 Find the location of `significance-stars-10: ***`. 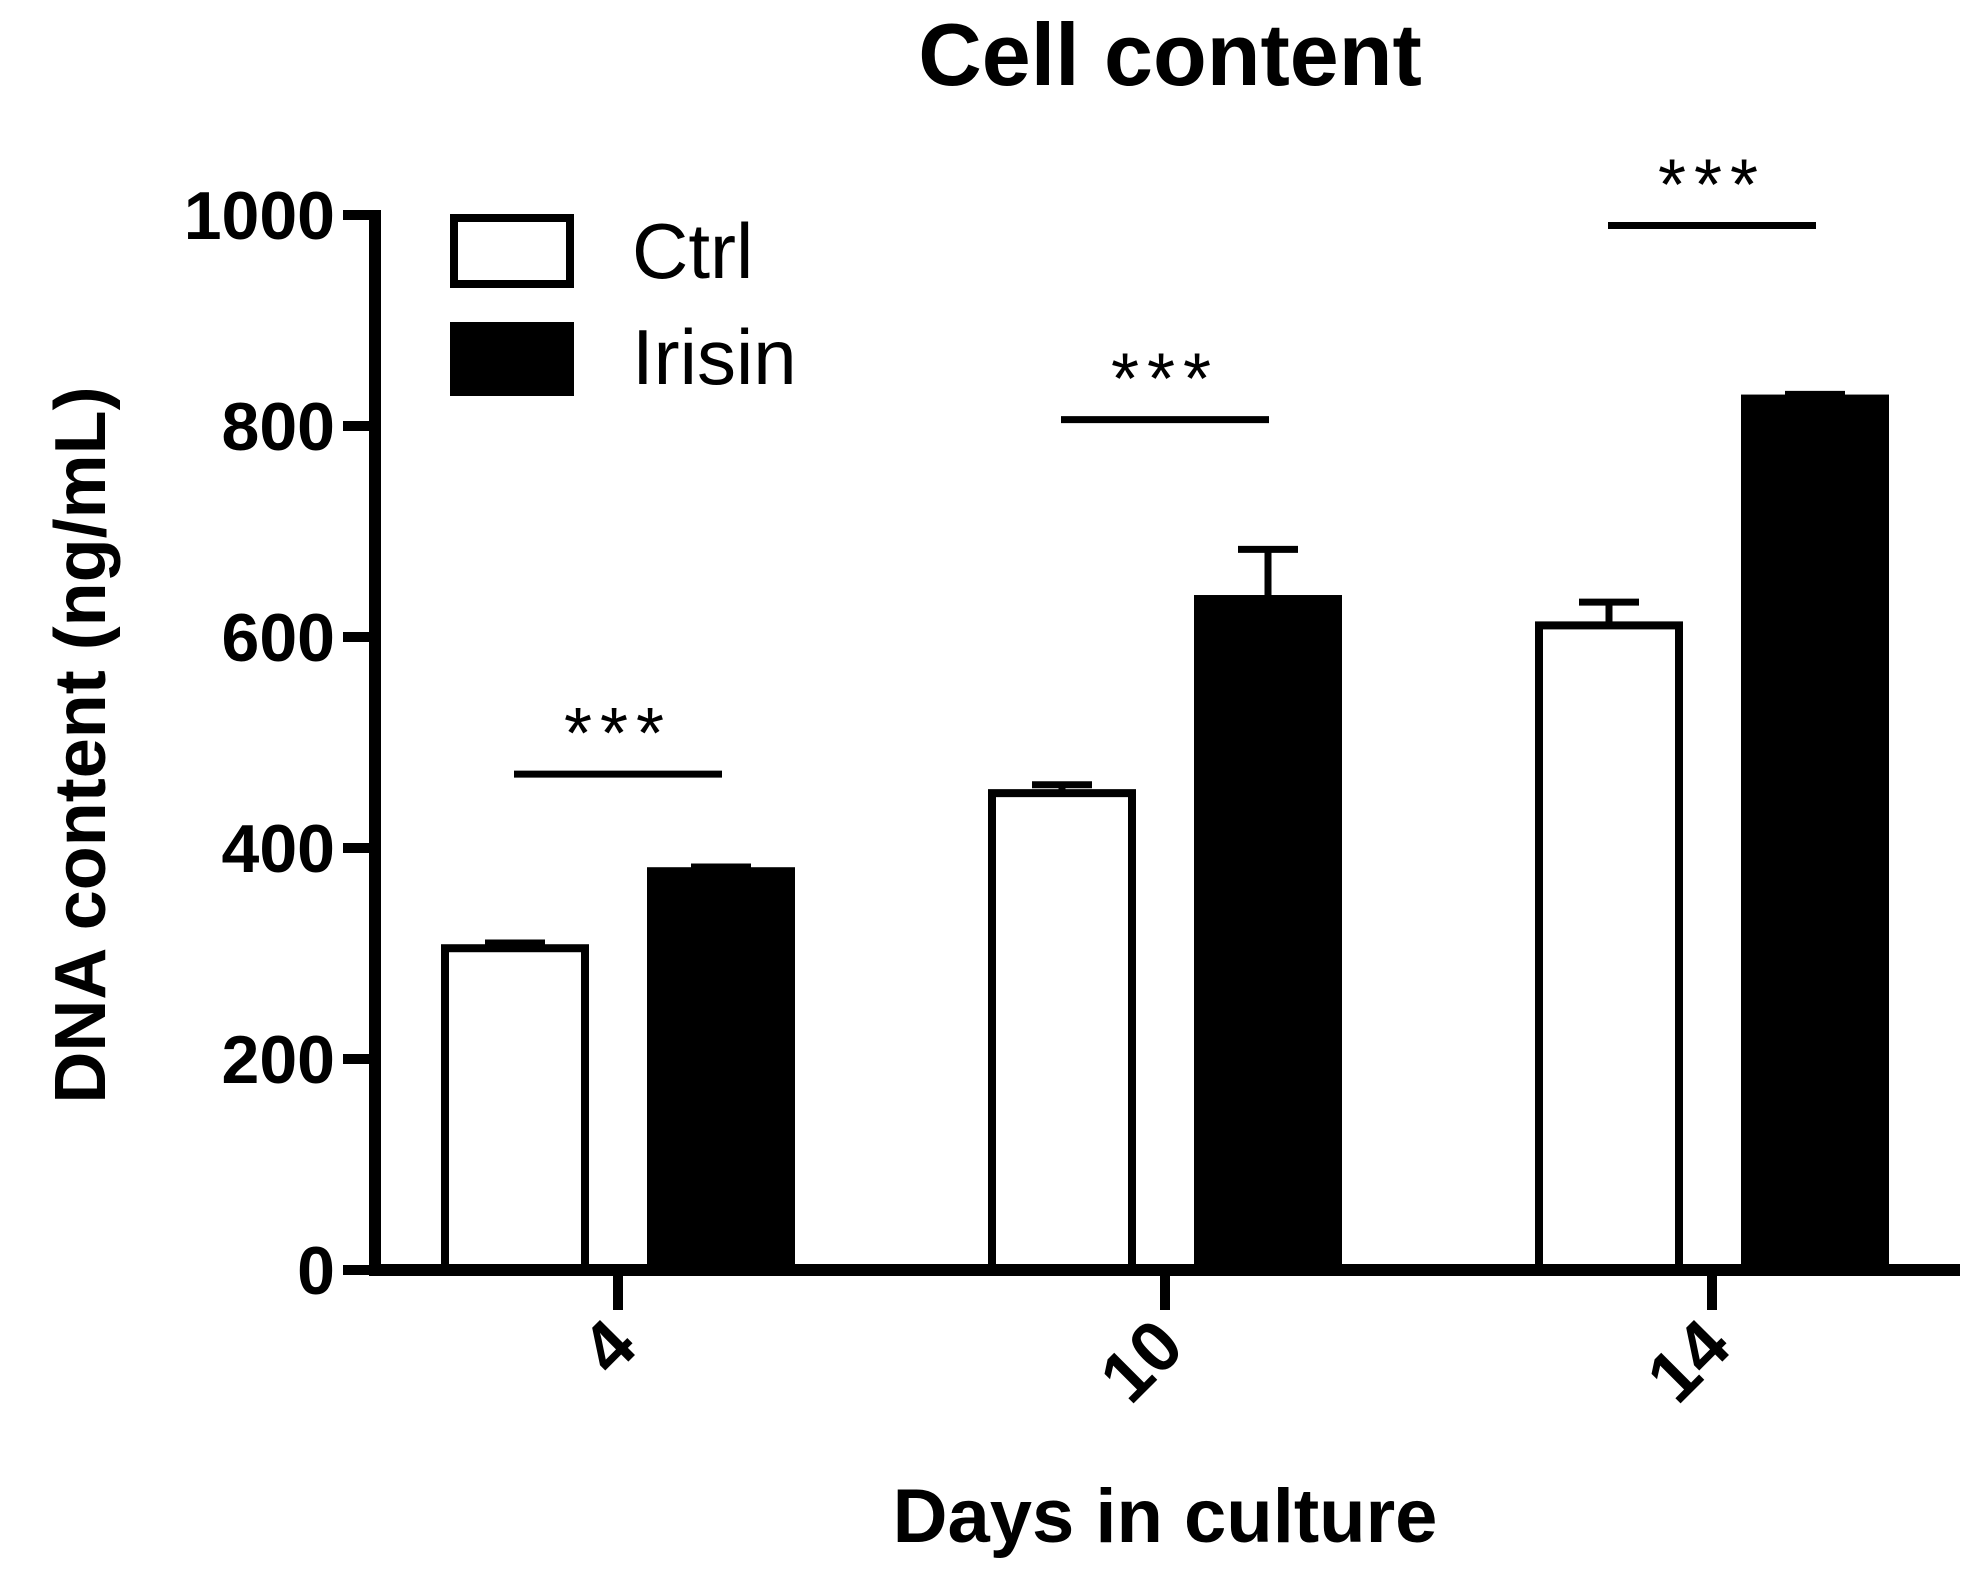

significance-stars-10: *** is located at coordinates (1165, 380).